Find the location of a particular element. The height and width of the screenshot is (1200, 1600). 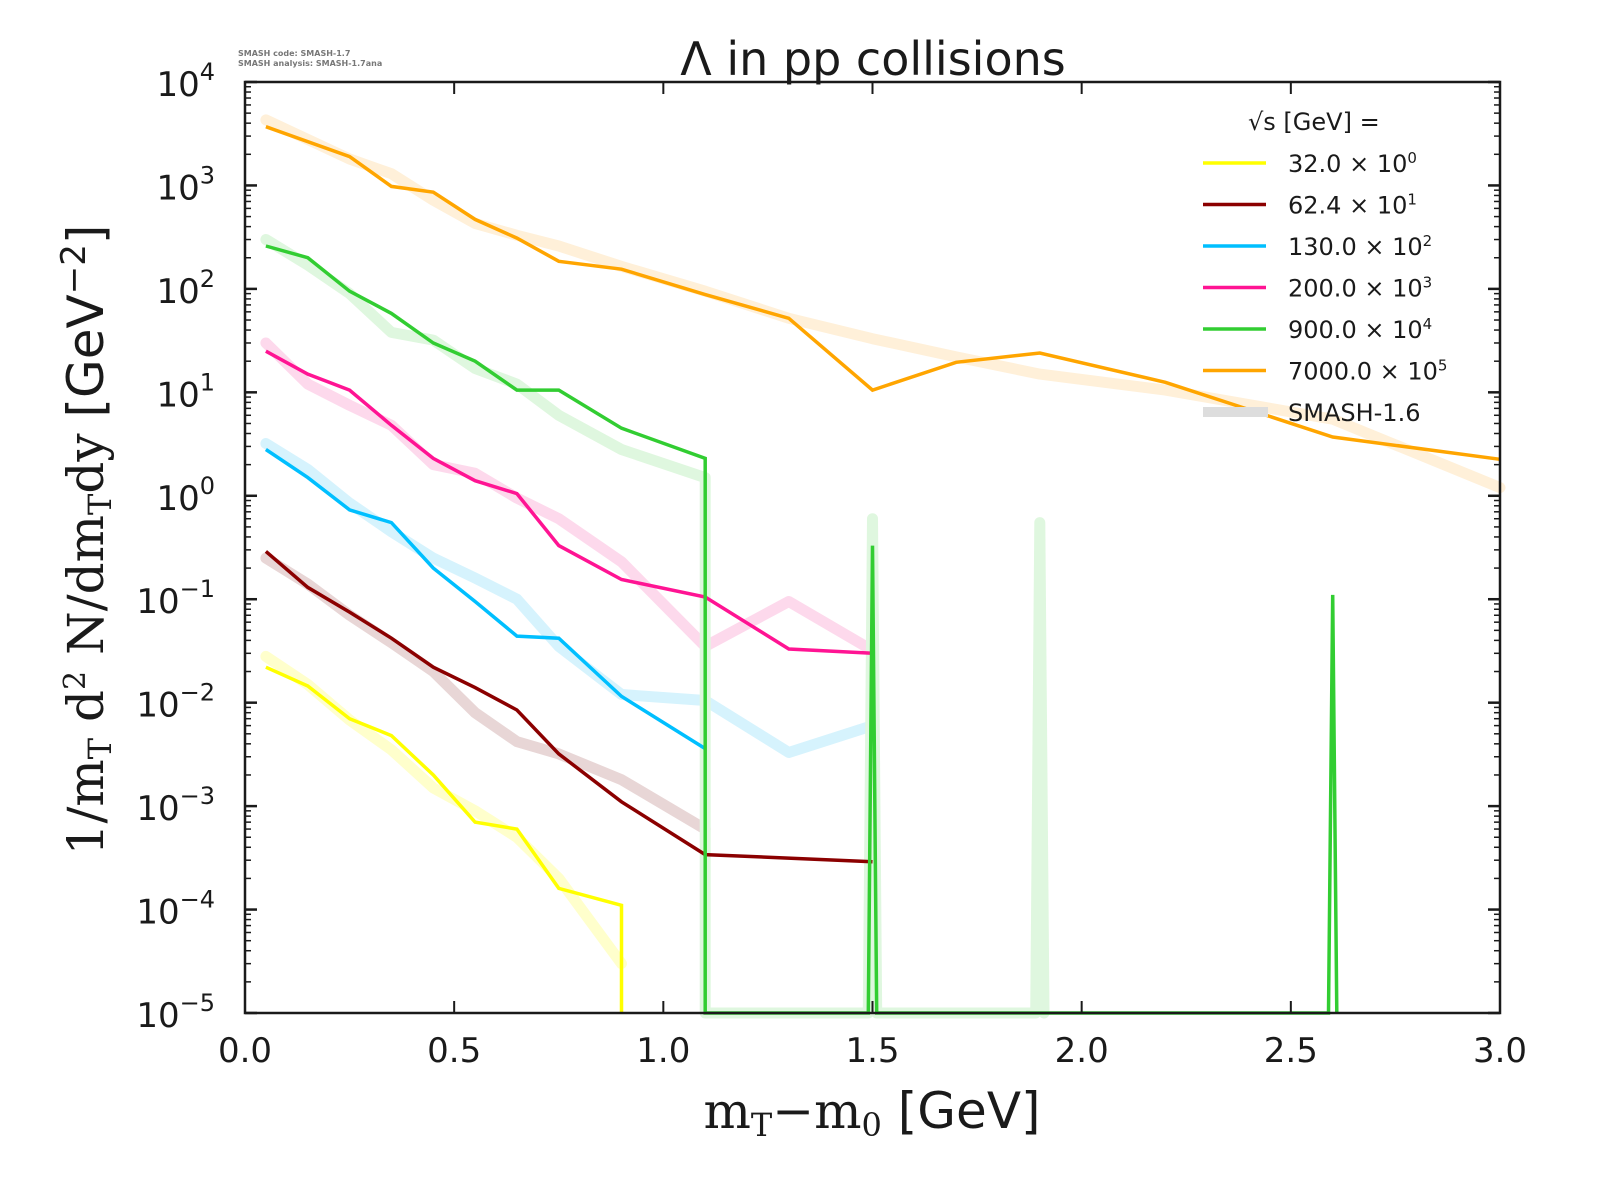

y-tick-label: 10⁴ is located at coordinates (185, 81).